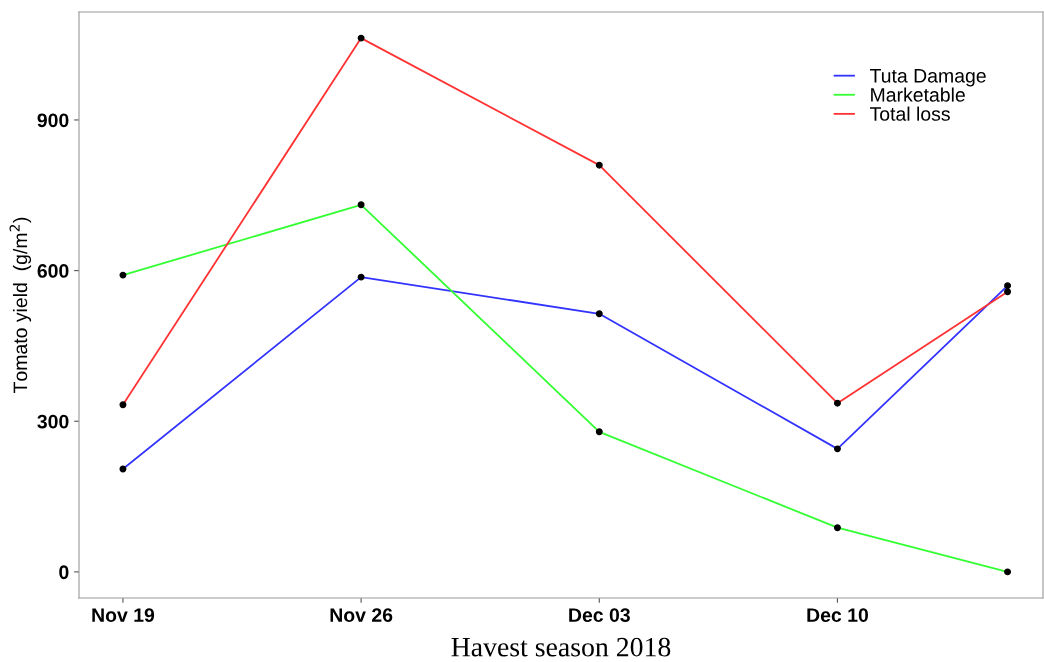  Describe the element at coordinates (53, 421) in the screenshot. I see `y-tick-label: 300` at that location.